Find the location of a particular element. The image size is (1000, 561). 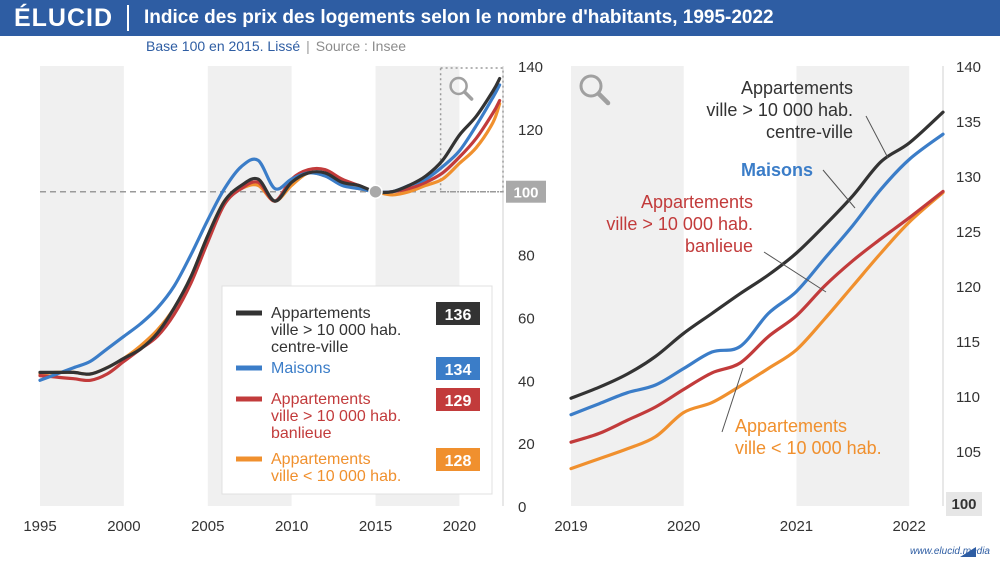

annotation-label-petites: ville < 10 000 hab. is located at coordinates (808, 448).